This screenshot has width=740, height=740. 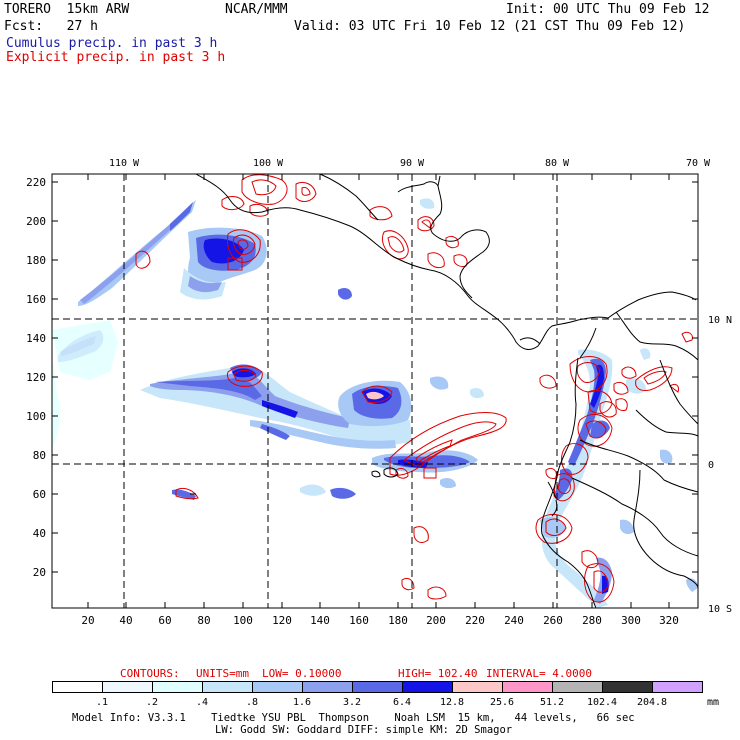 I want to click on colorbar-label: .2, so click(x=152, y=702).